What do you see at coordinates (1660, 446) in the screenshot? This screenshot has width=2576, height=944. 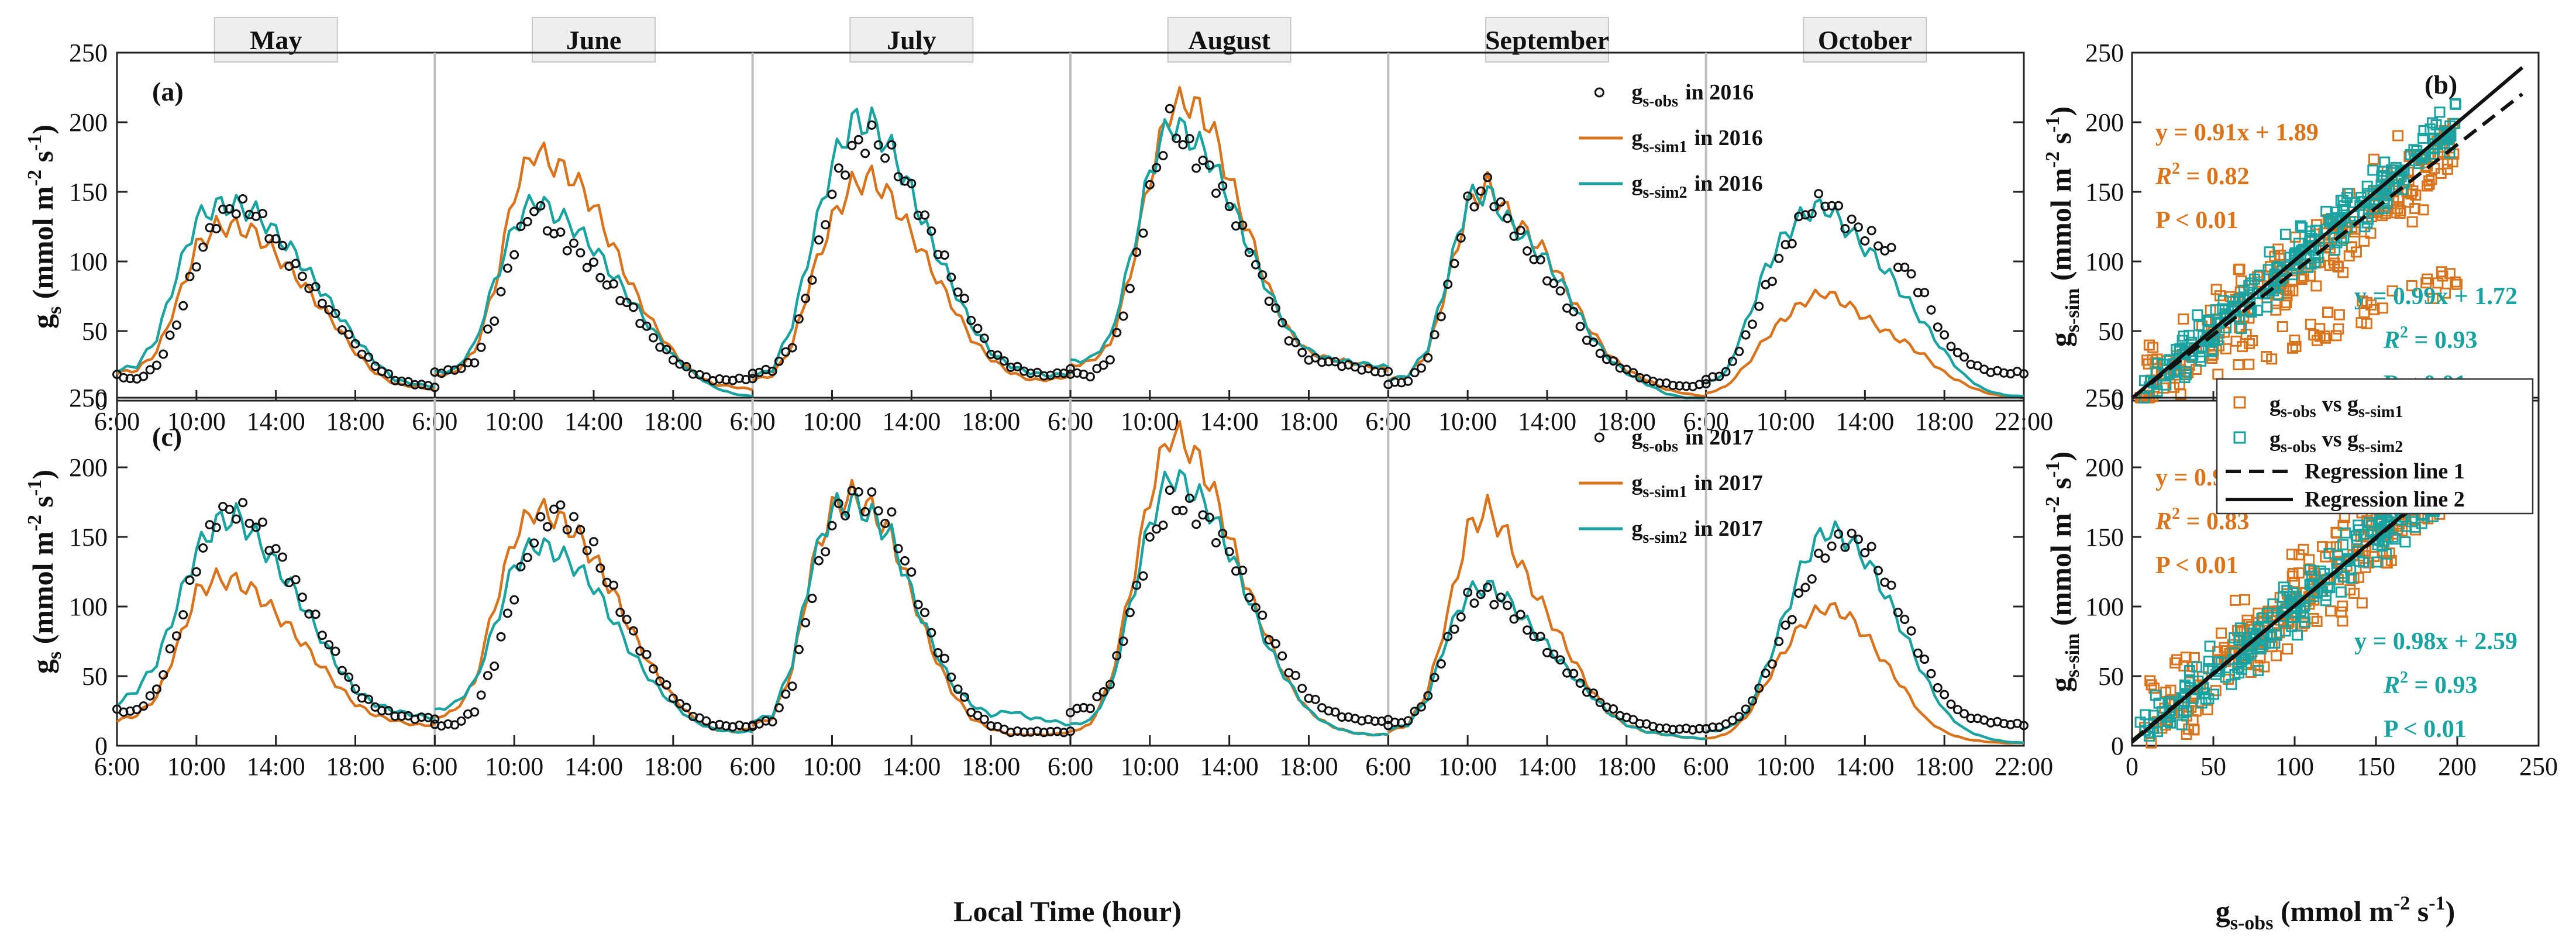 I see `legend-sub: s-obs` at bounding box center [1660, 446].